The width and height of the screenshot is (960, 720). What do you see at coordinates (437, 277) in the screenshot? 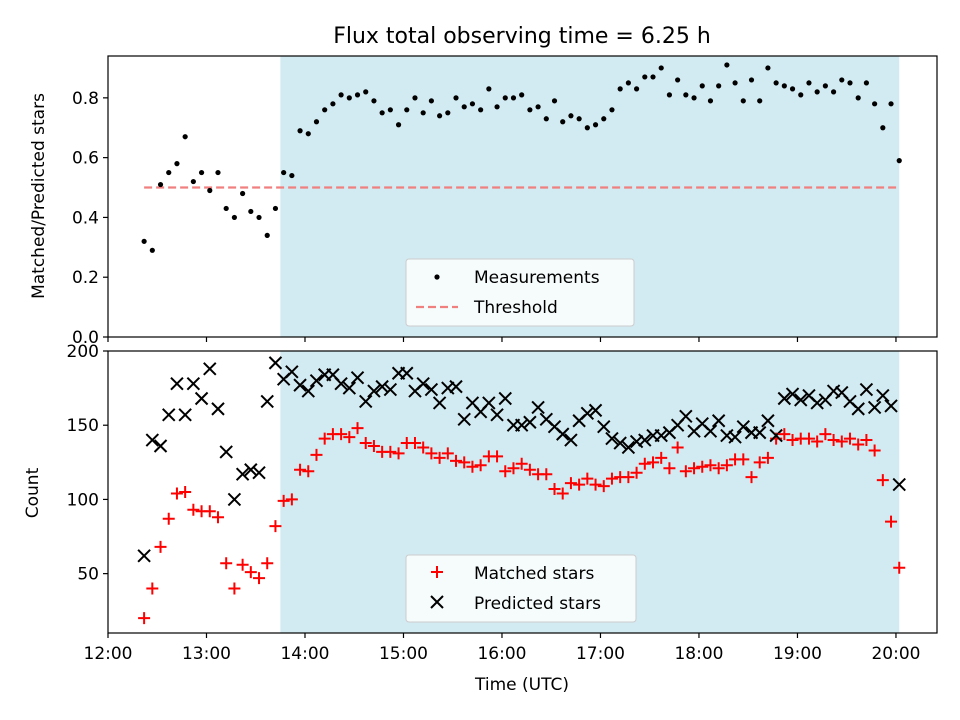
I see `legend-measurements-marker` at bounding box center [437, 277].